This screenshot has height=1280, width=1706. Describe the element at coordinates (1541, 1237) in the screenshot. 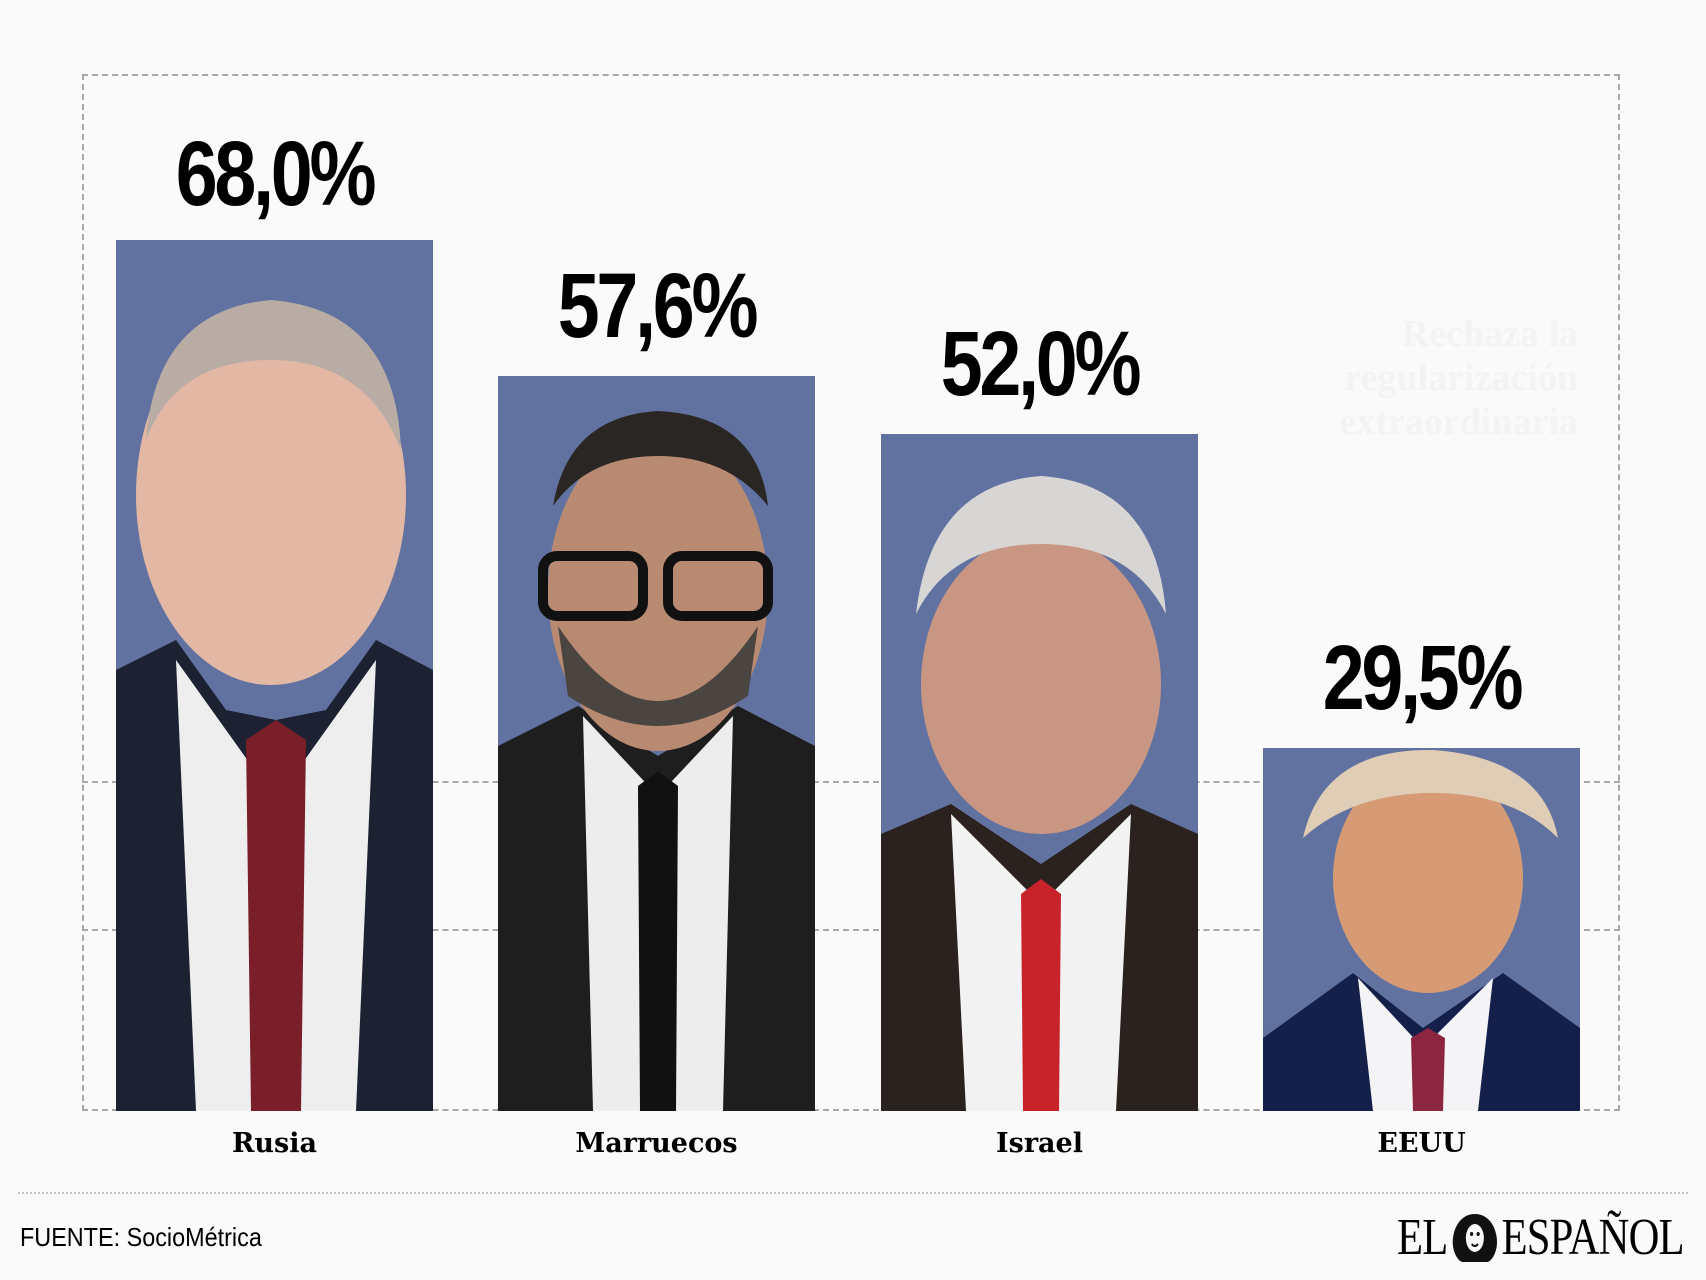

I see `el-espanol-logo: EL ESPAÑOL` at that location.